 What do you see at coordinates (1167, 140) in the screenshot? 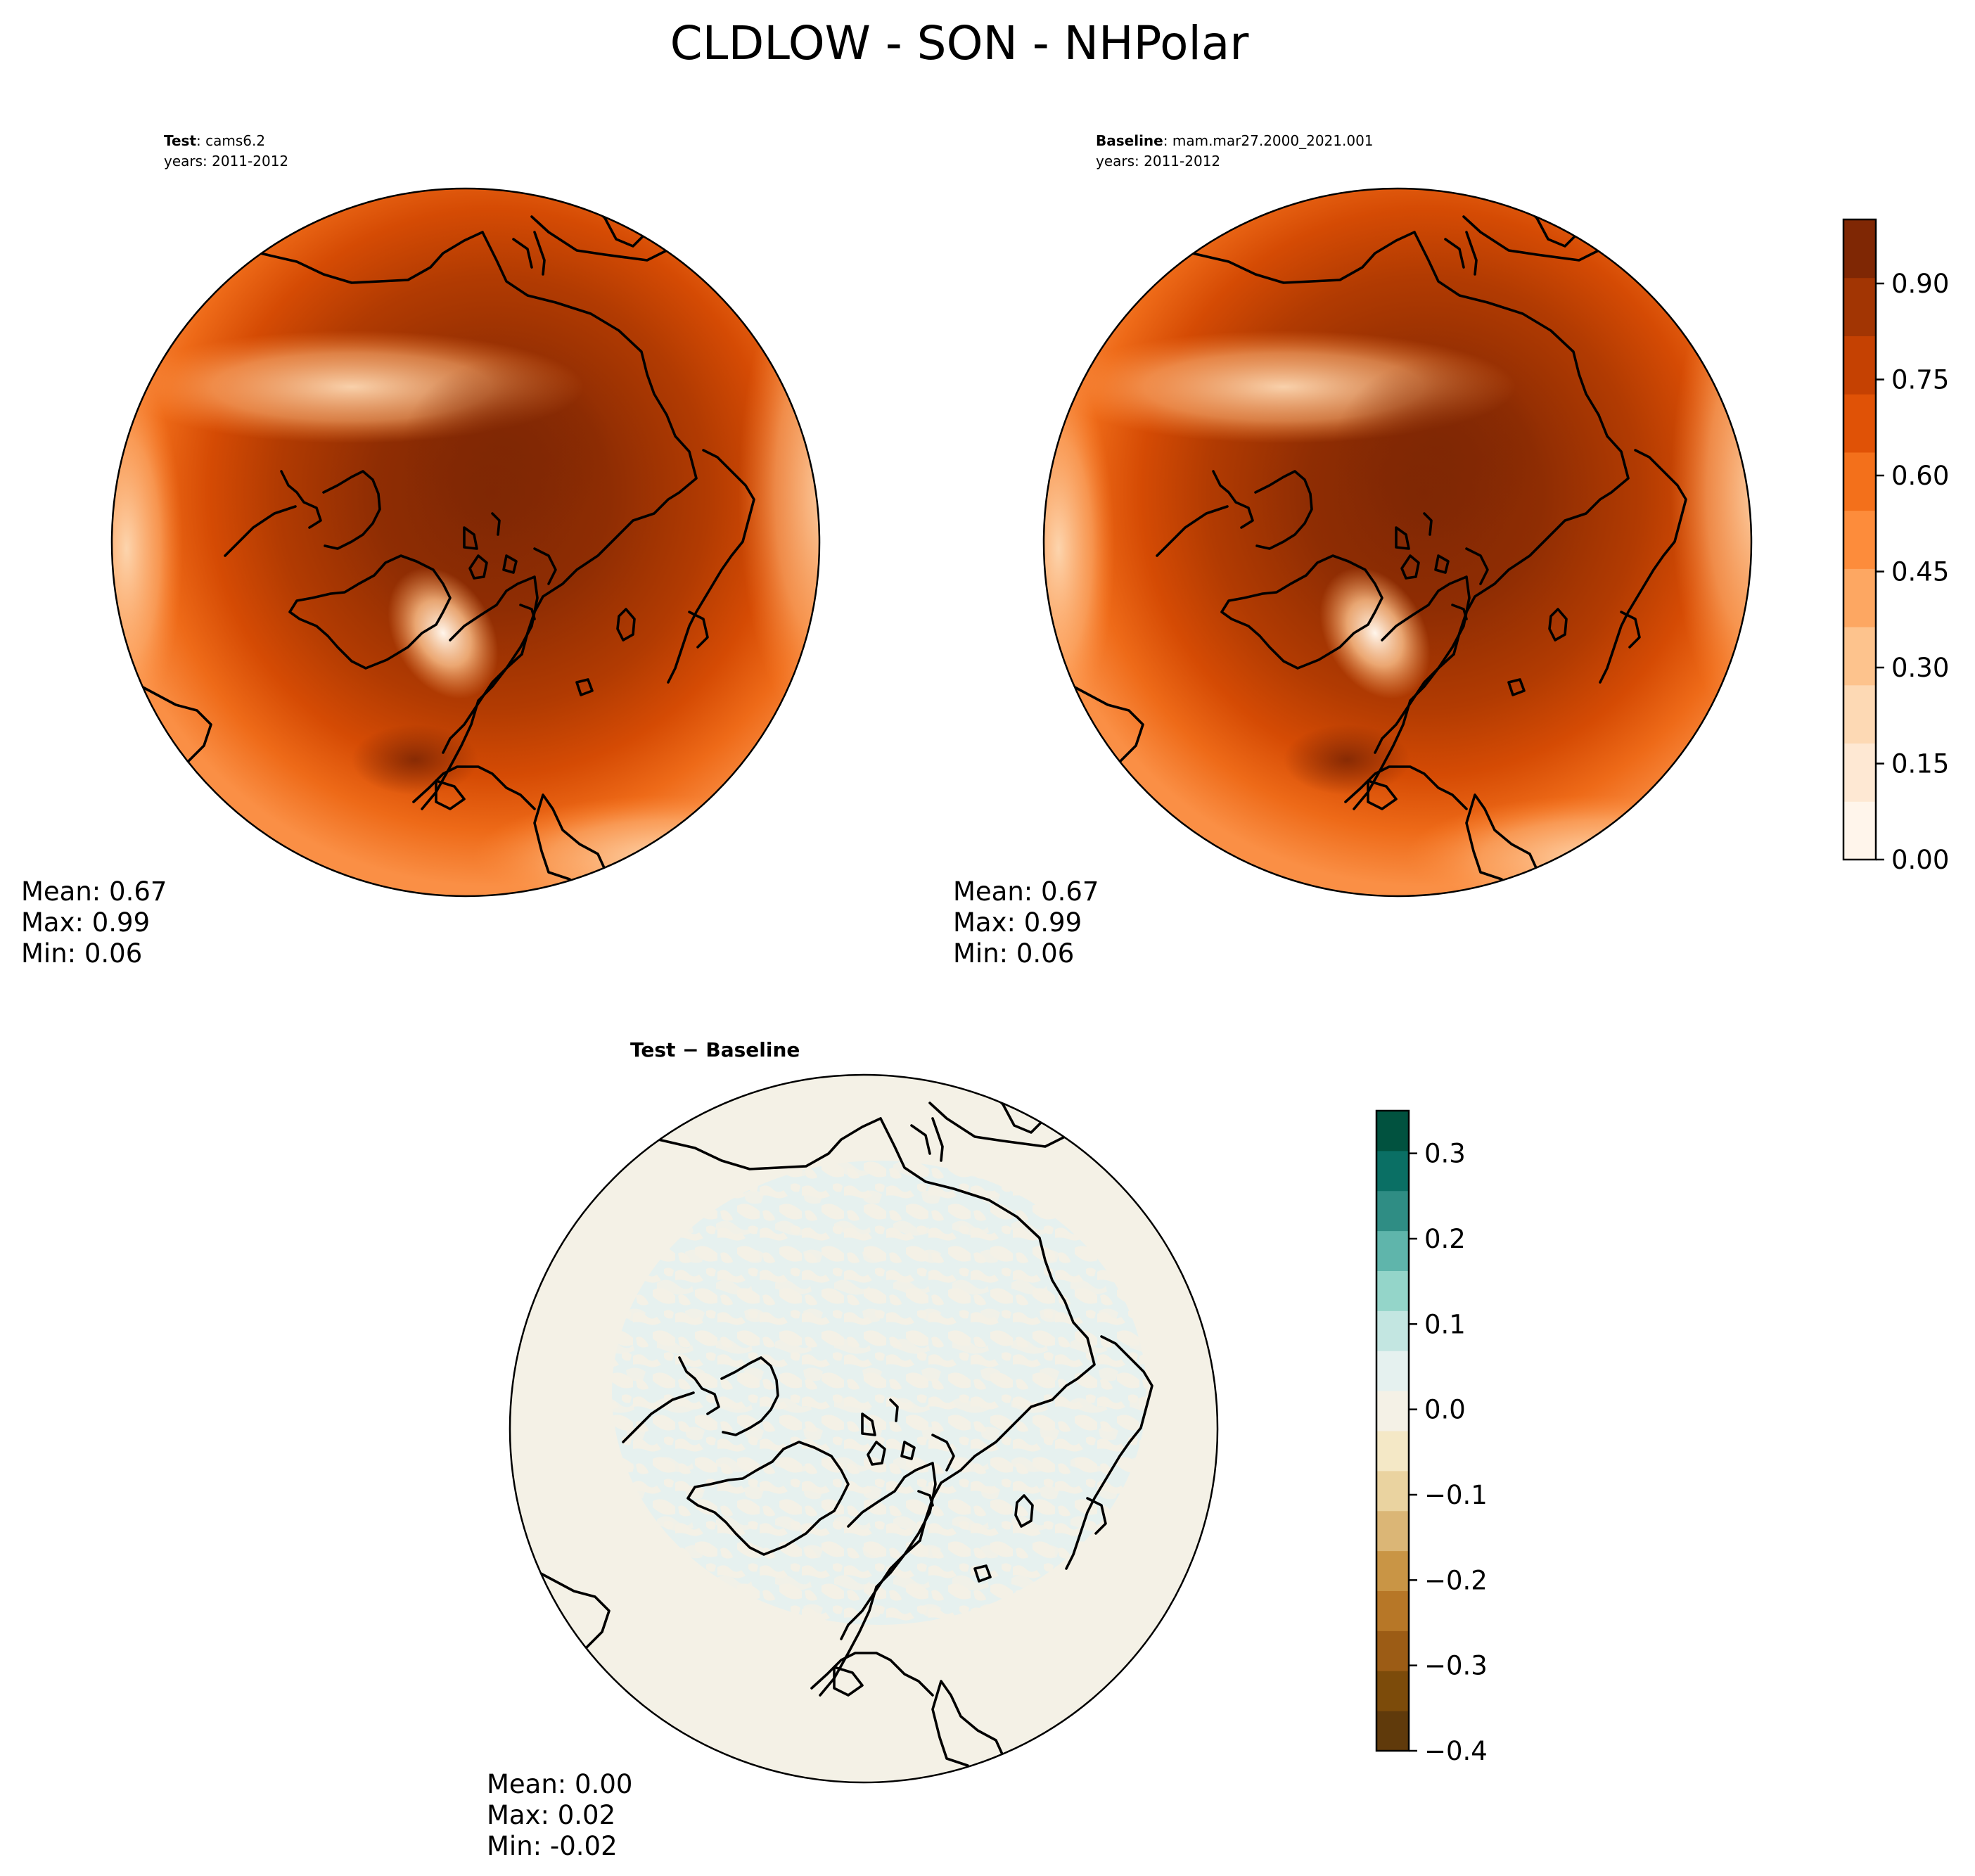
I see `baseline-colon: :` at bounding box center [1167, 140].